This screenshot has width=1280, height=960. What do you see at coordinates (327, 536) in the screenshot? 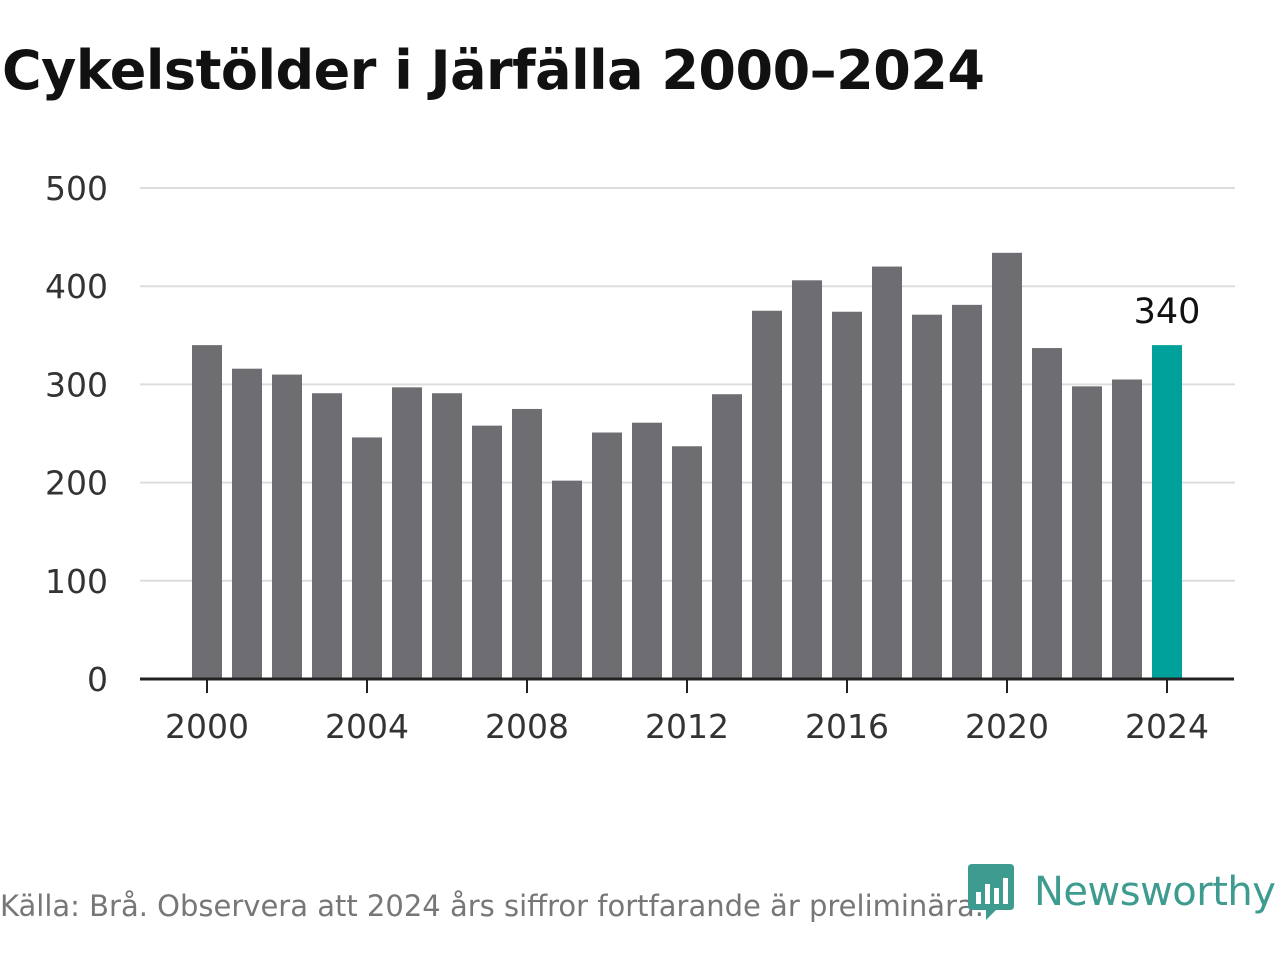
I see `bar-2003` at bounding box center [327, 536].